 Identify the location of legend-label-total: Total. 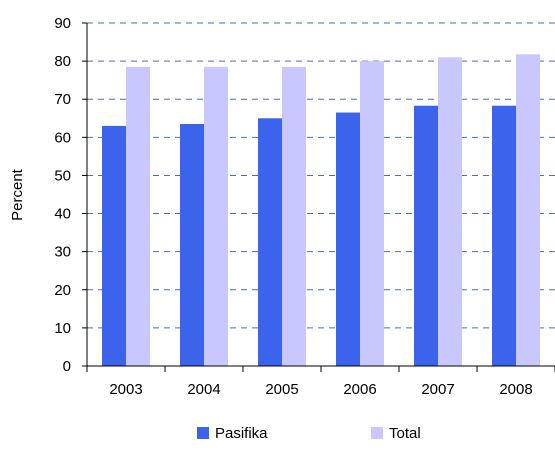
(405, 433).